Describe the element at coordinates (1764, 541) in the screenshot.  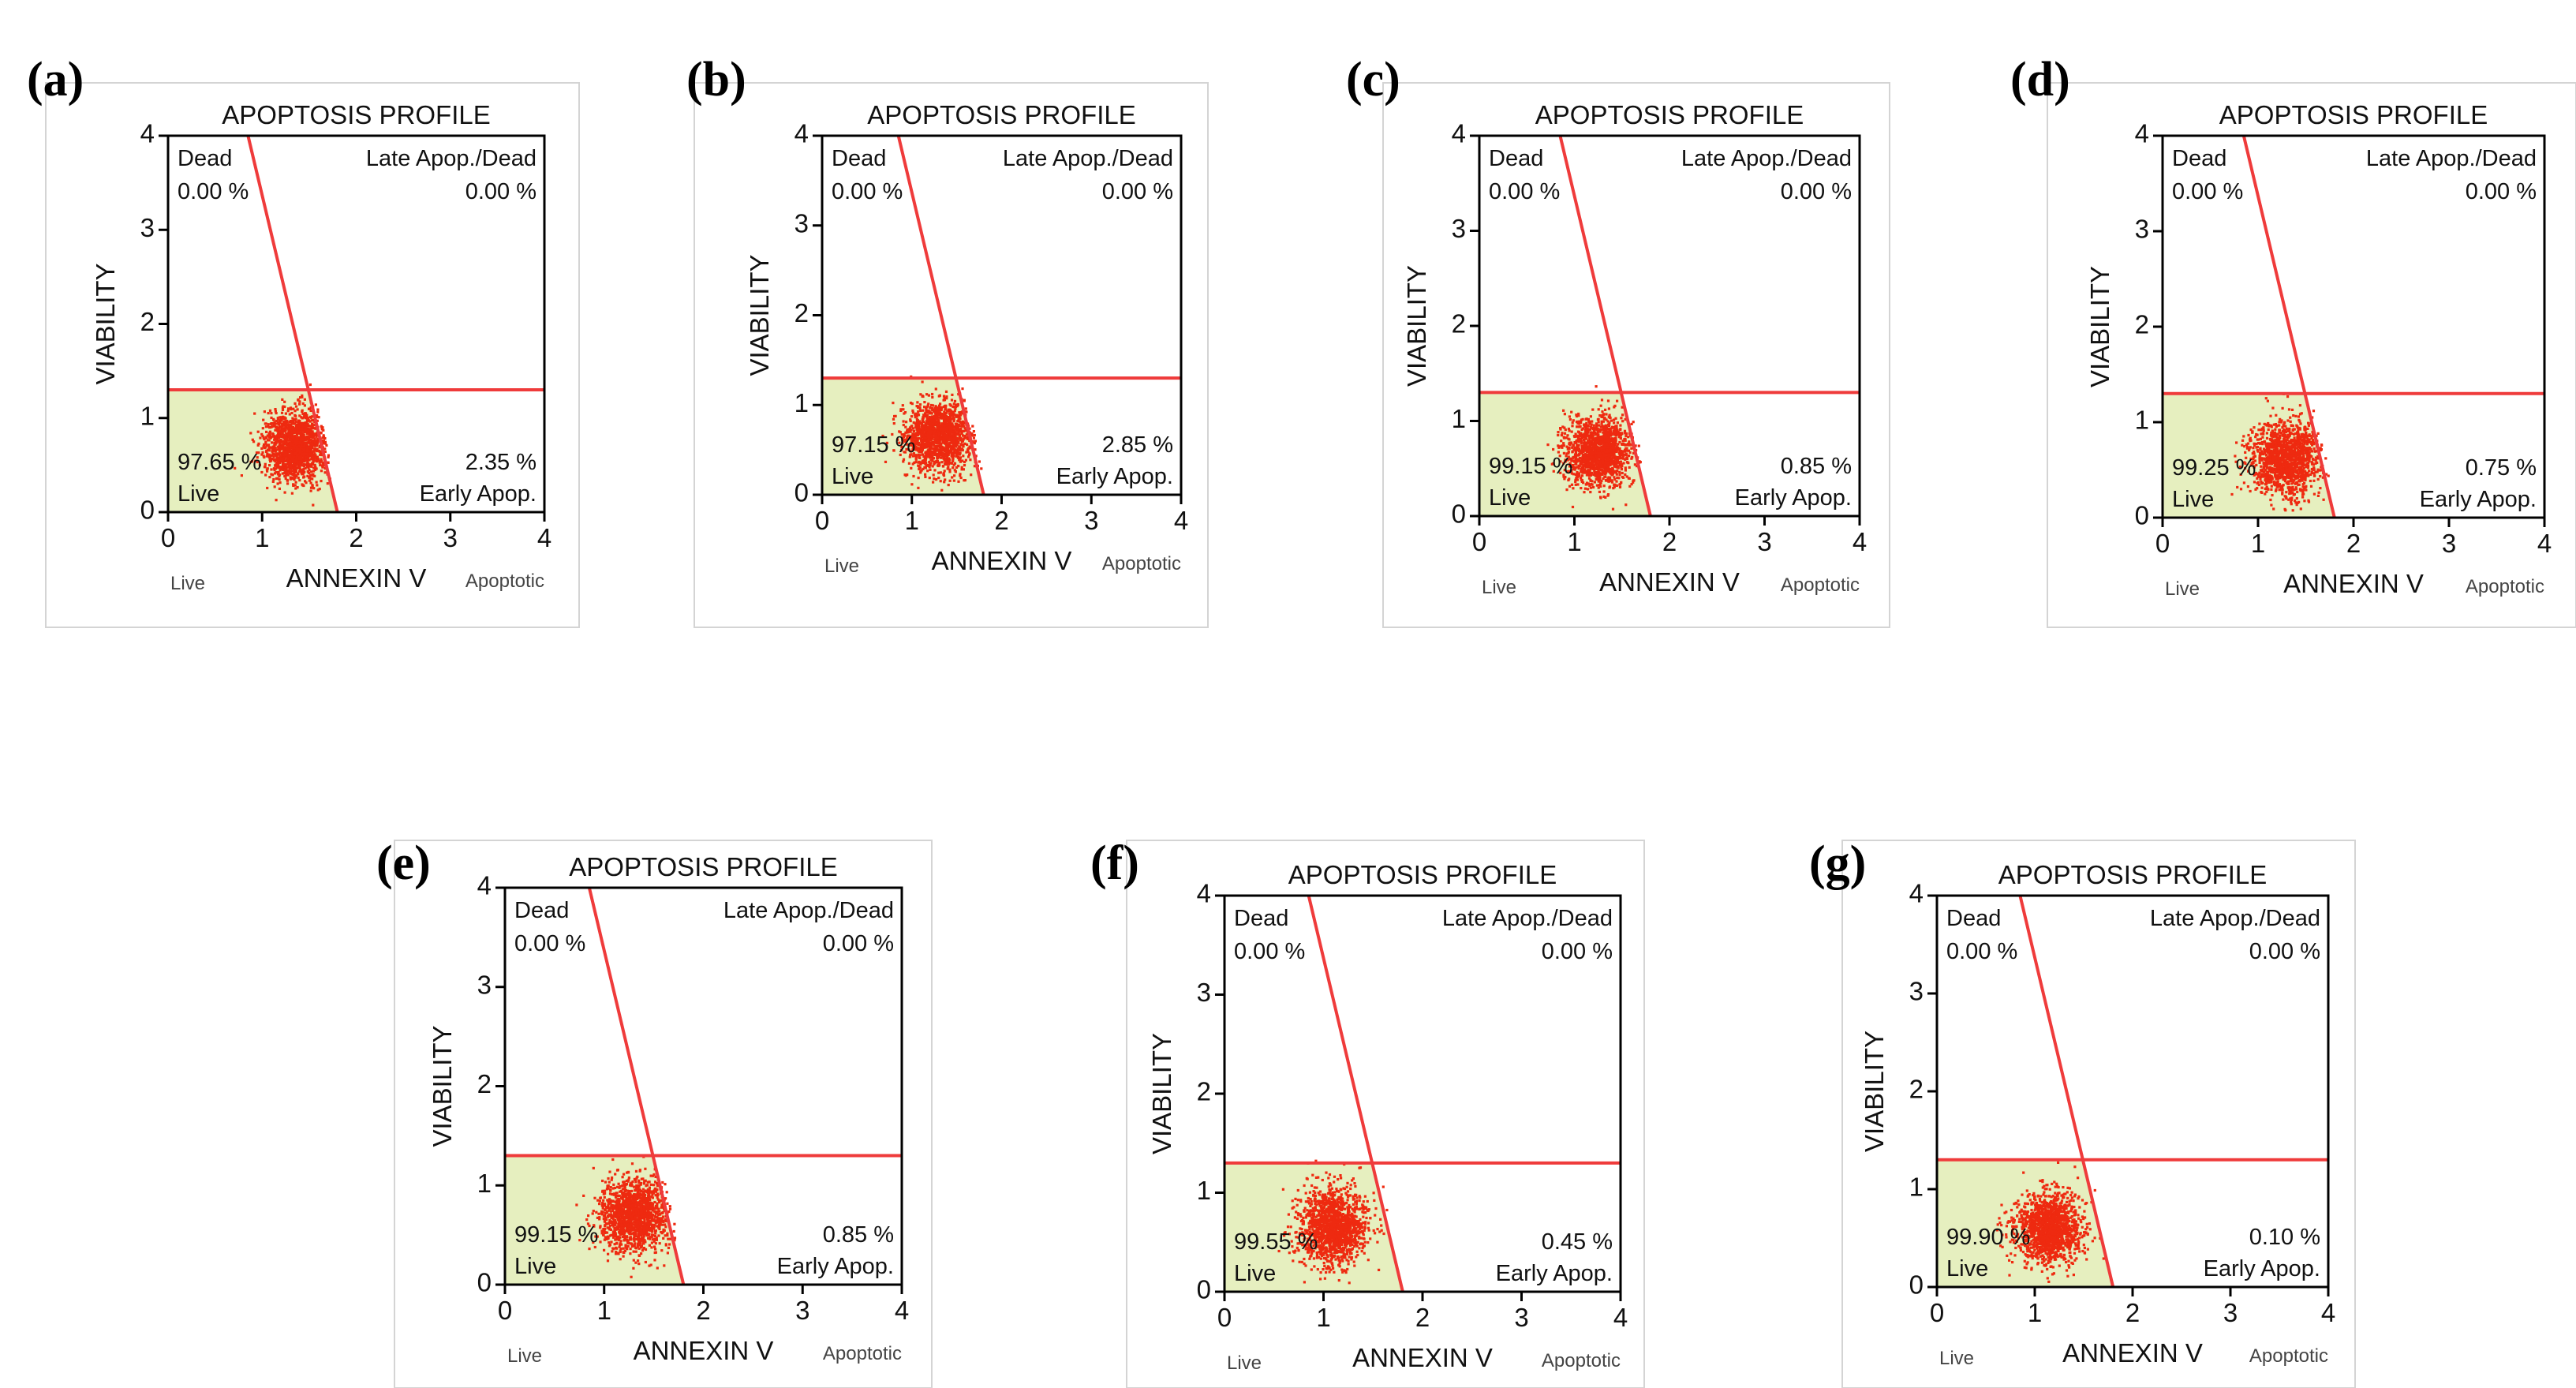
I see `x-tick-label: 3` at that location.